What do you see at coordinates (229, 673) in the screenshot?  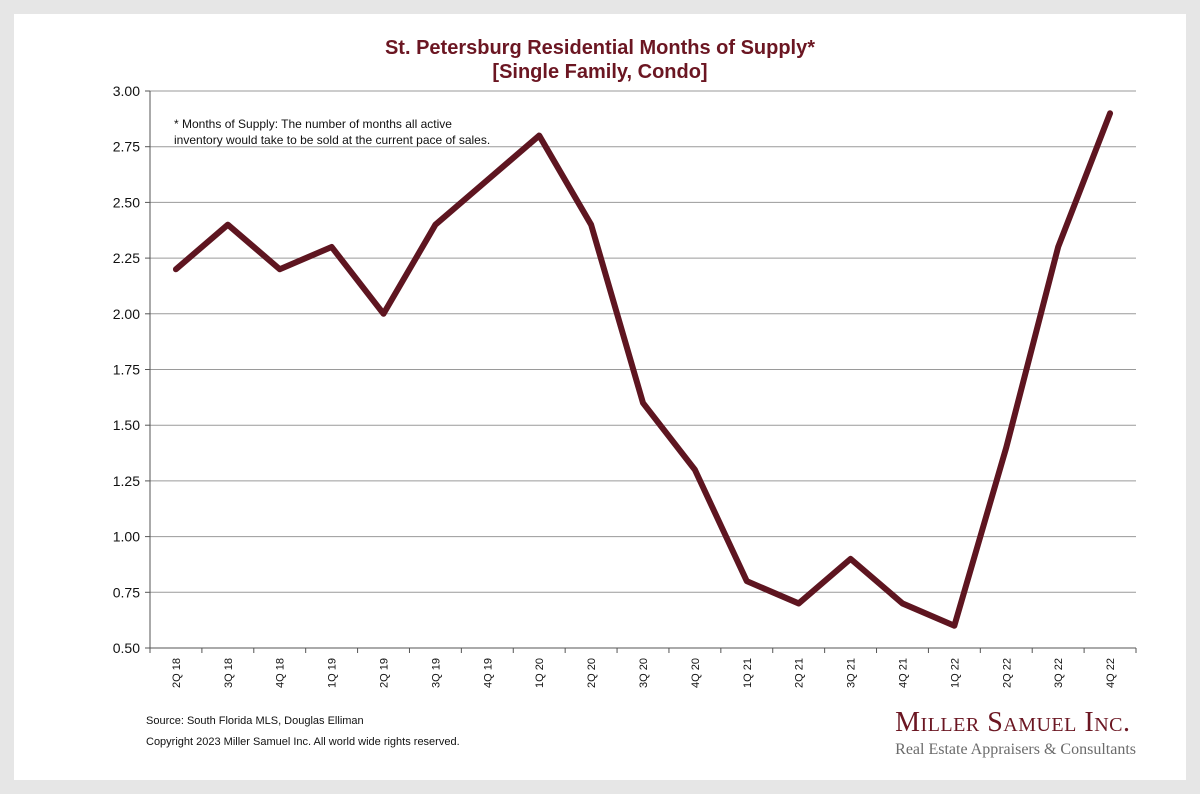 I see `x-tick-label: 3Q 18` at bounding box center [229, 673].